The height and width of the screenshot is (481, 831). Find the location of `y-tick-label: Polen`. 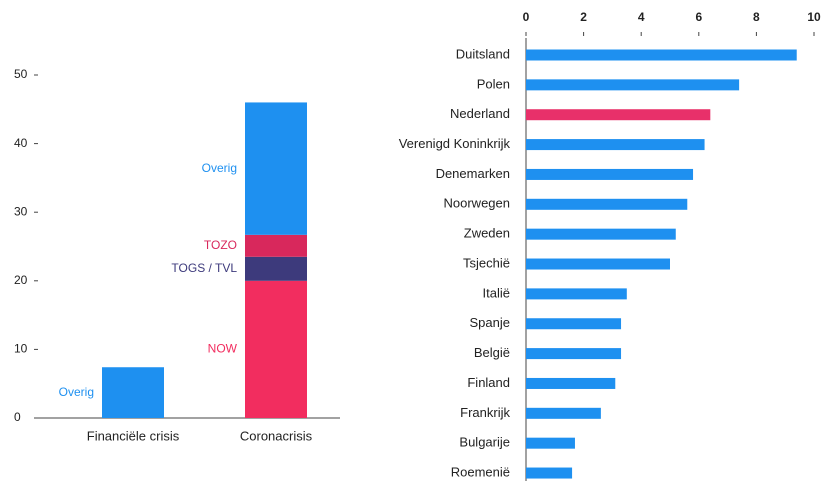

y-tick-label: Polen is located at coordinates (493, 83).